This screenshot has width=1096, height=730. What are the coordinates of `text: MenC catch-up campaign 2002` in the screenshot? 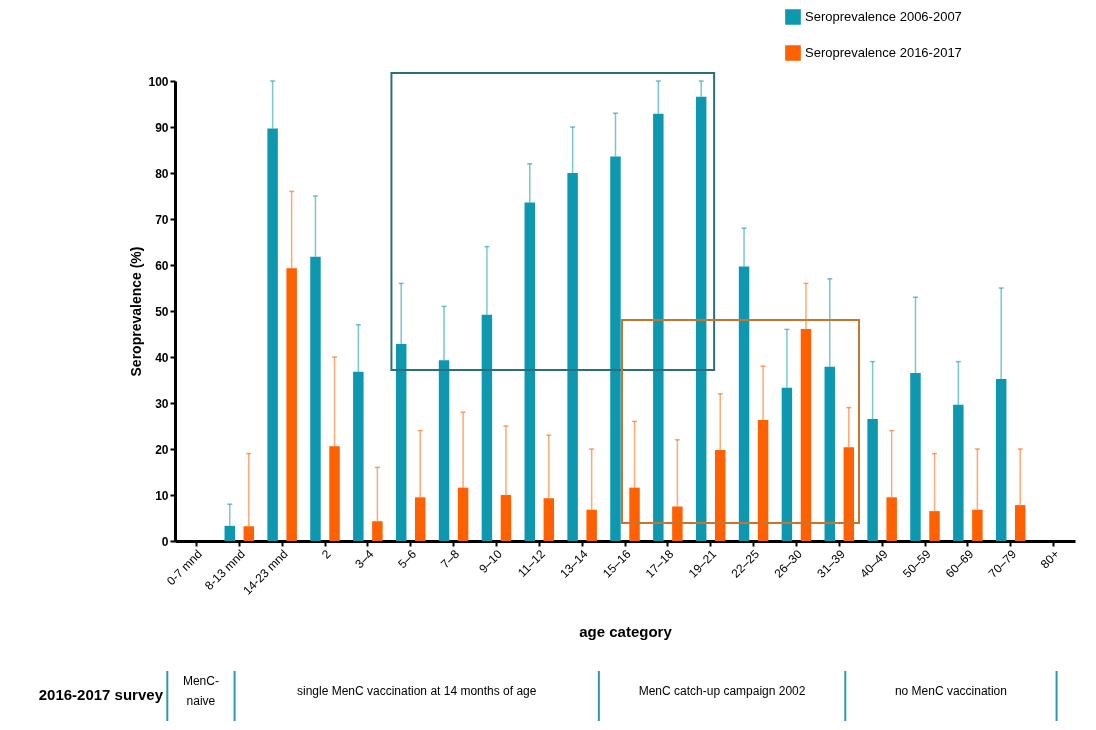 It's located at (722, 691).